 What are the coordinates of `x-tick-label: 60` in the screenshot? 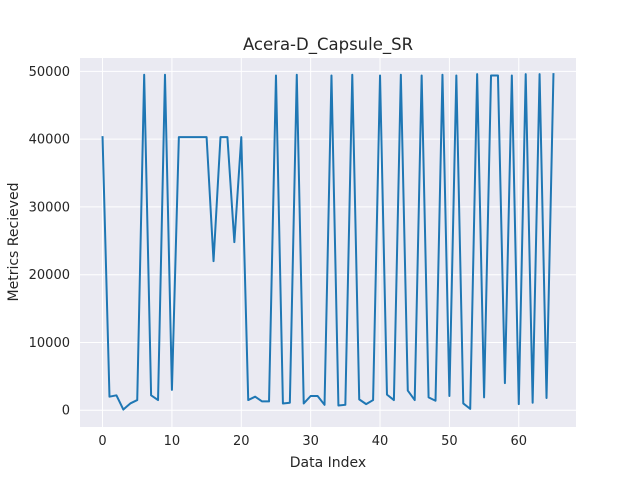 It's located at (518, 441).